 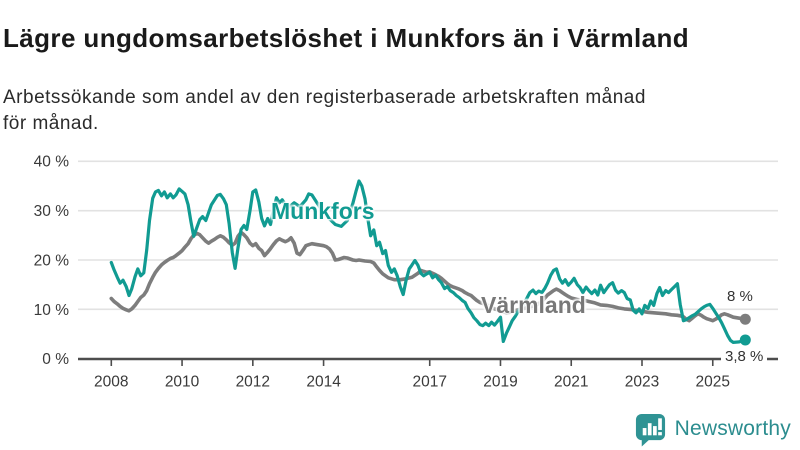 What do you see at coordinates (52, 211) in the screenshot?
I see `y-axis-label-30: 30 %` at bounding box center [52, 211].